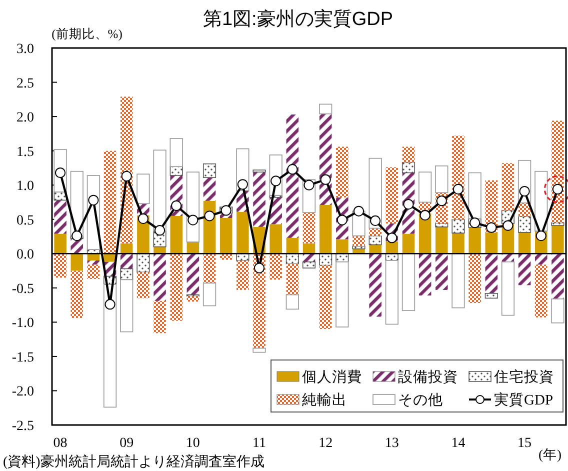 Image resolution: width=568 pixels, height=471 pixels. What do you see at coordinates (391, 443) in the screenshot?
I see `x-tick-label: 13` at bounding box center [391, 443].